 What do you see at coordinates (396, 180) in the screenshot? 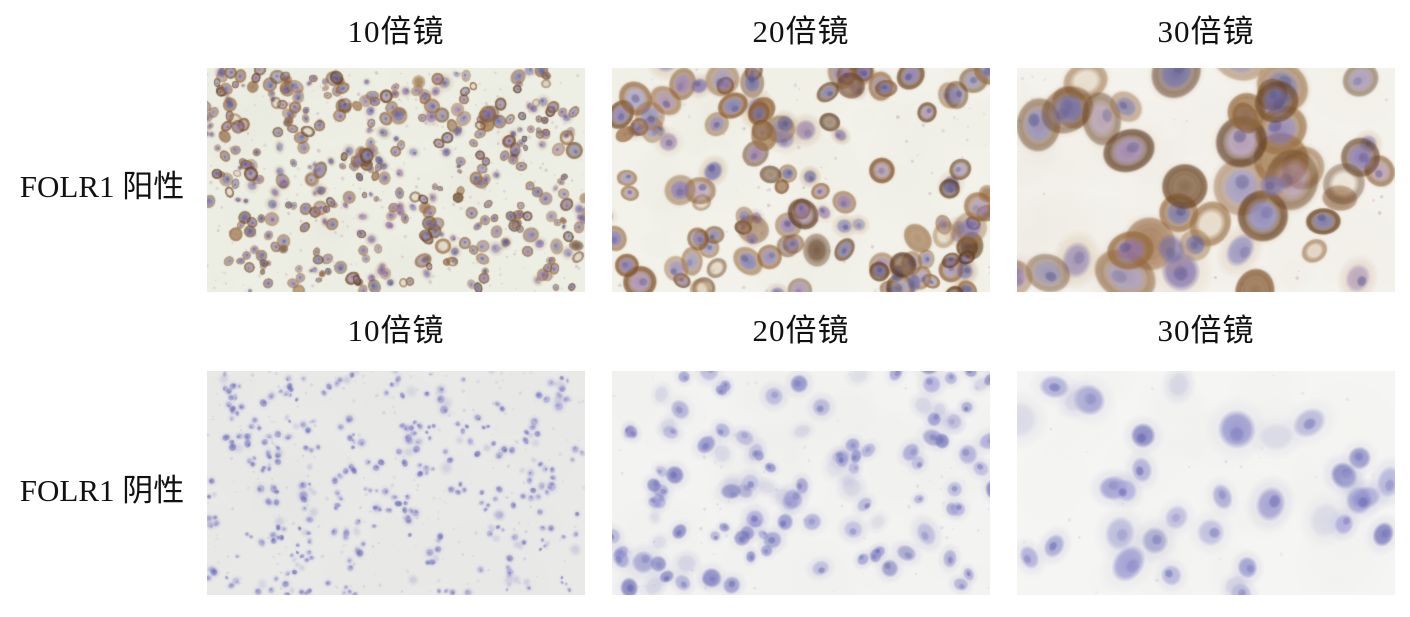
I see `micrograph-folr1-positive-10x` at bounding box center [396, 180].